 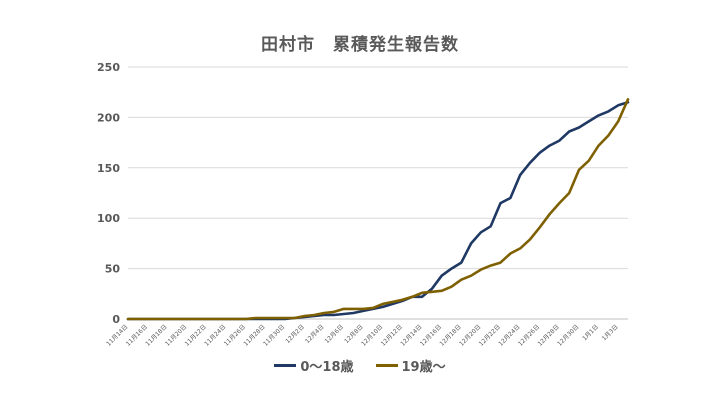 I want to click on x-tick-label: 1月3日, so click(x=610, y=332).